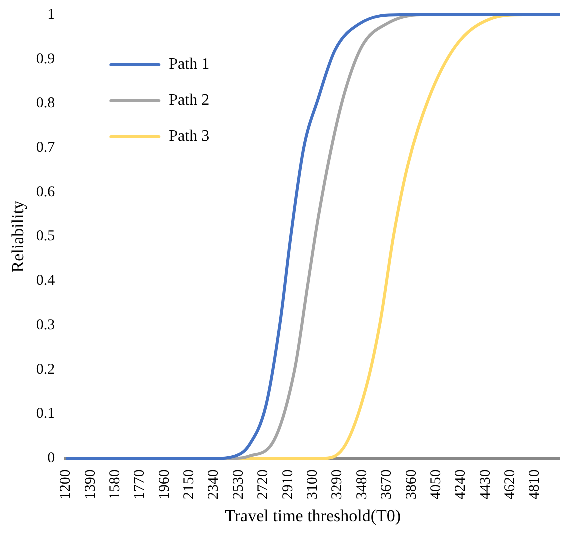  Describe the element at coordinates (264, 485) in the screenshot. I see `x-tick-label: 2720` at that location.